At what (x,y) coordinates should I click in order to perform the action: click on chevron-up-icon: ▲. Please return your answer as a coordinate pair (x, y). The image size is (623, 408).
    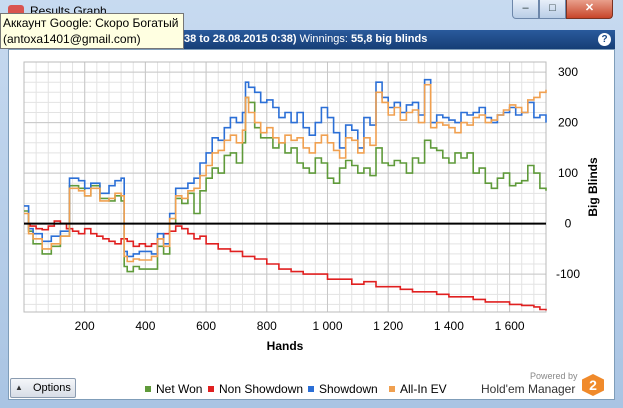
    Looking at the image, I should click on (19, 387).